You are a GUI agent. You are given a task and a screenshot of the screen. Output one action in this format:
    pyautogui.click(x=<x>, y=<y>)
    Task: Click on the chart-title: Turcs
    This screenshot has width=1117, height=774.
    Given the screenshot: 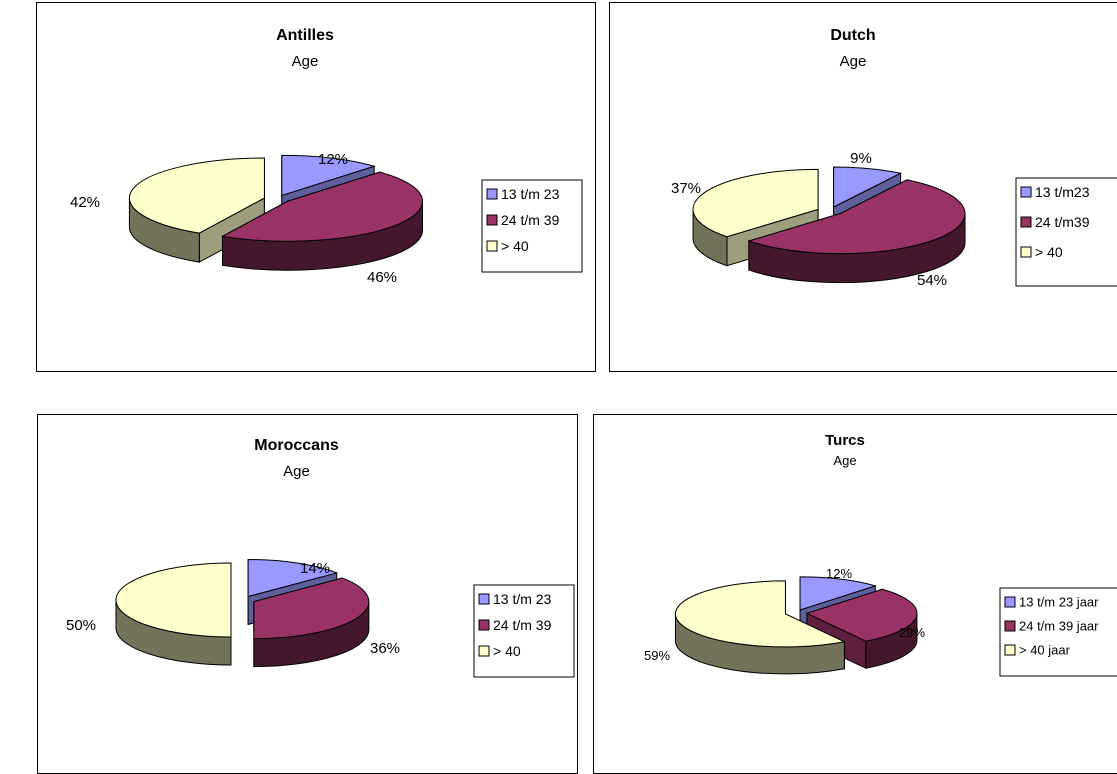 What is the action you would take?
    pyautogui.click(x=845, y=440)
    